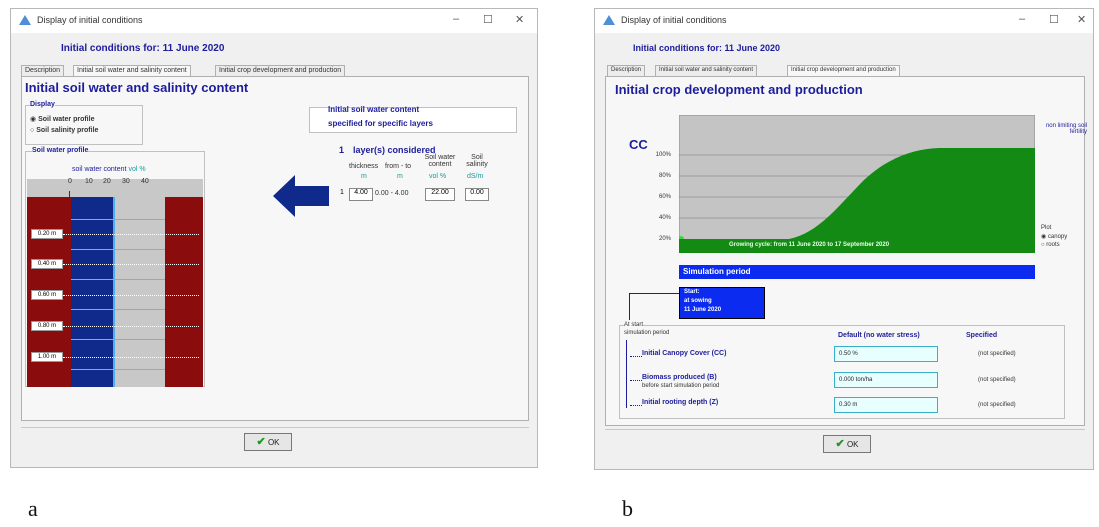 Image resolution: width=1099 pixels, height=527 pixels. What do you see at coordinates (380, 123) in the screenshot?
I see `specified-line-2: specified for specific layers` at bounding box center [380, 123].